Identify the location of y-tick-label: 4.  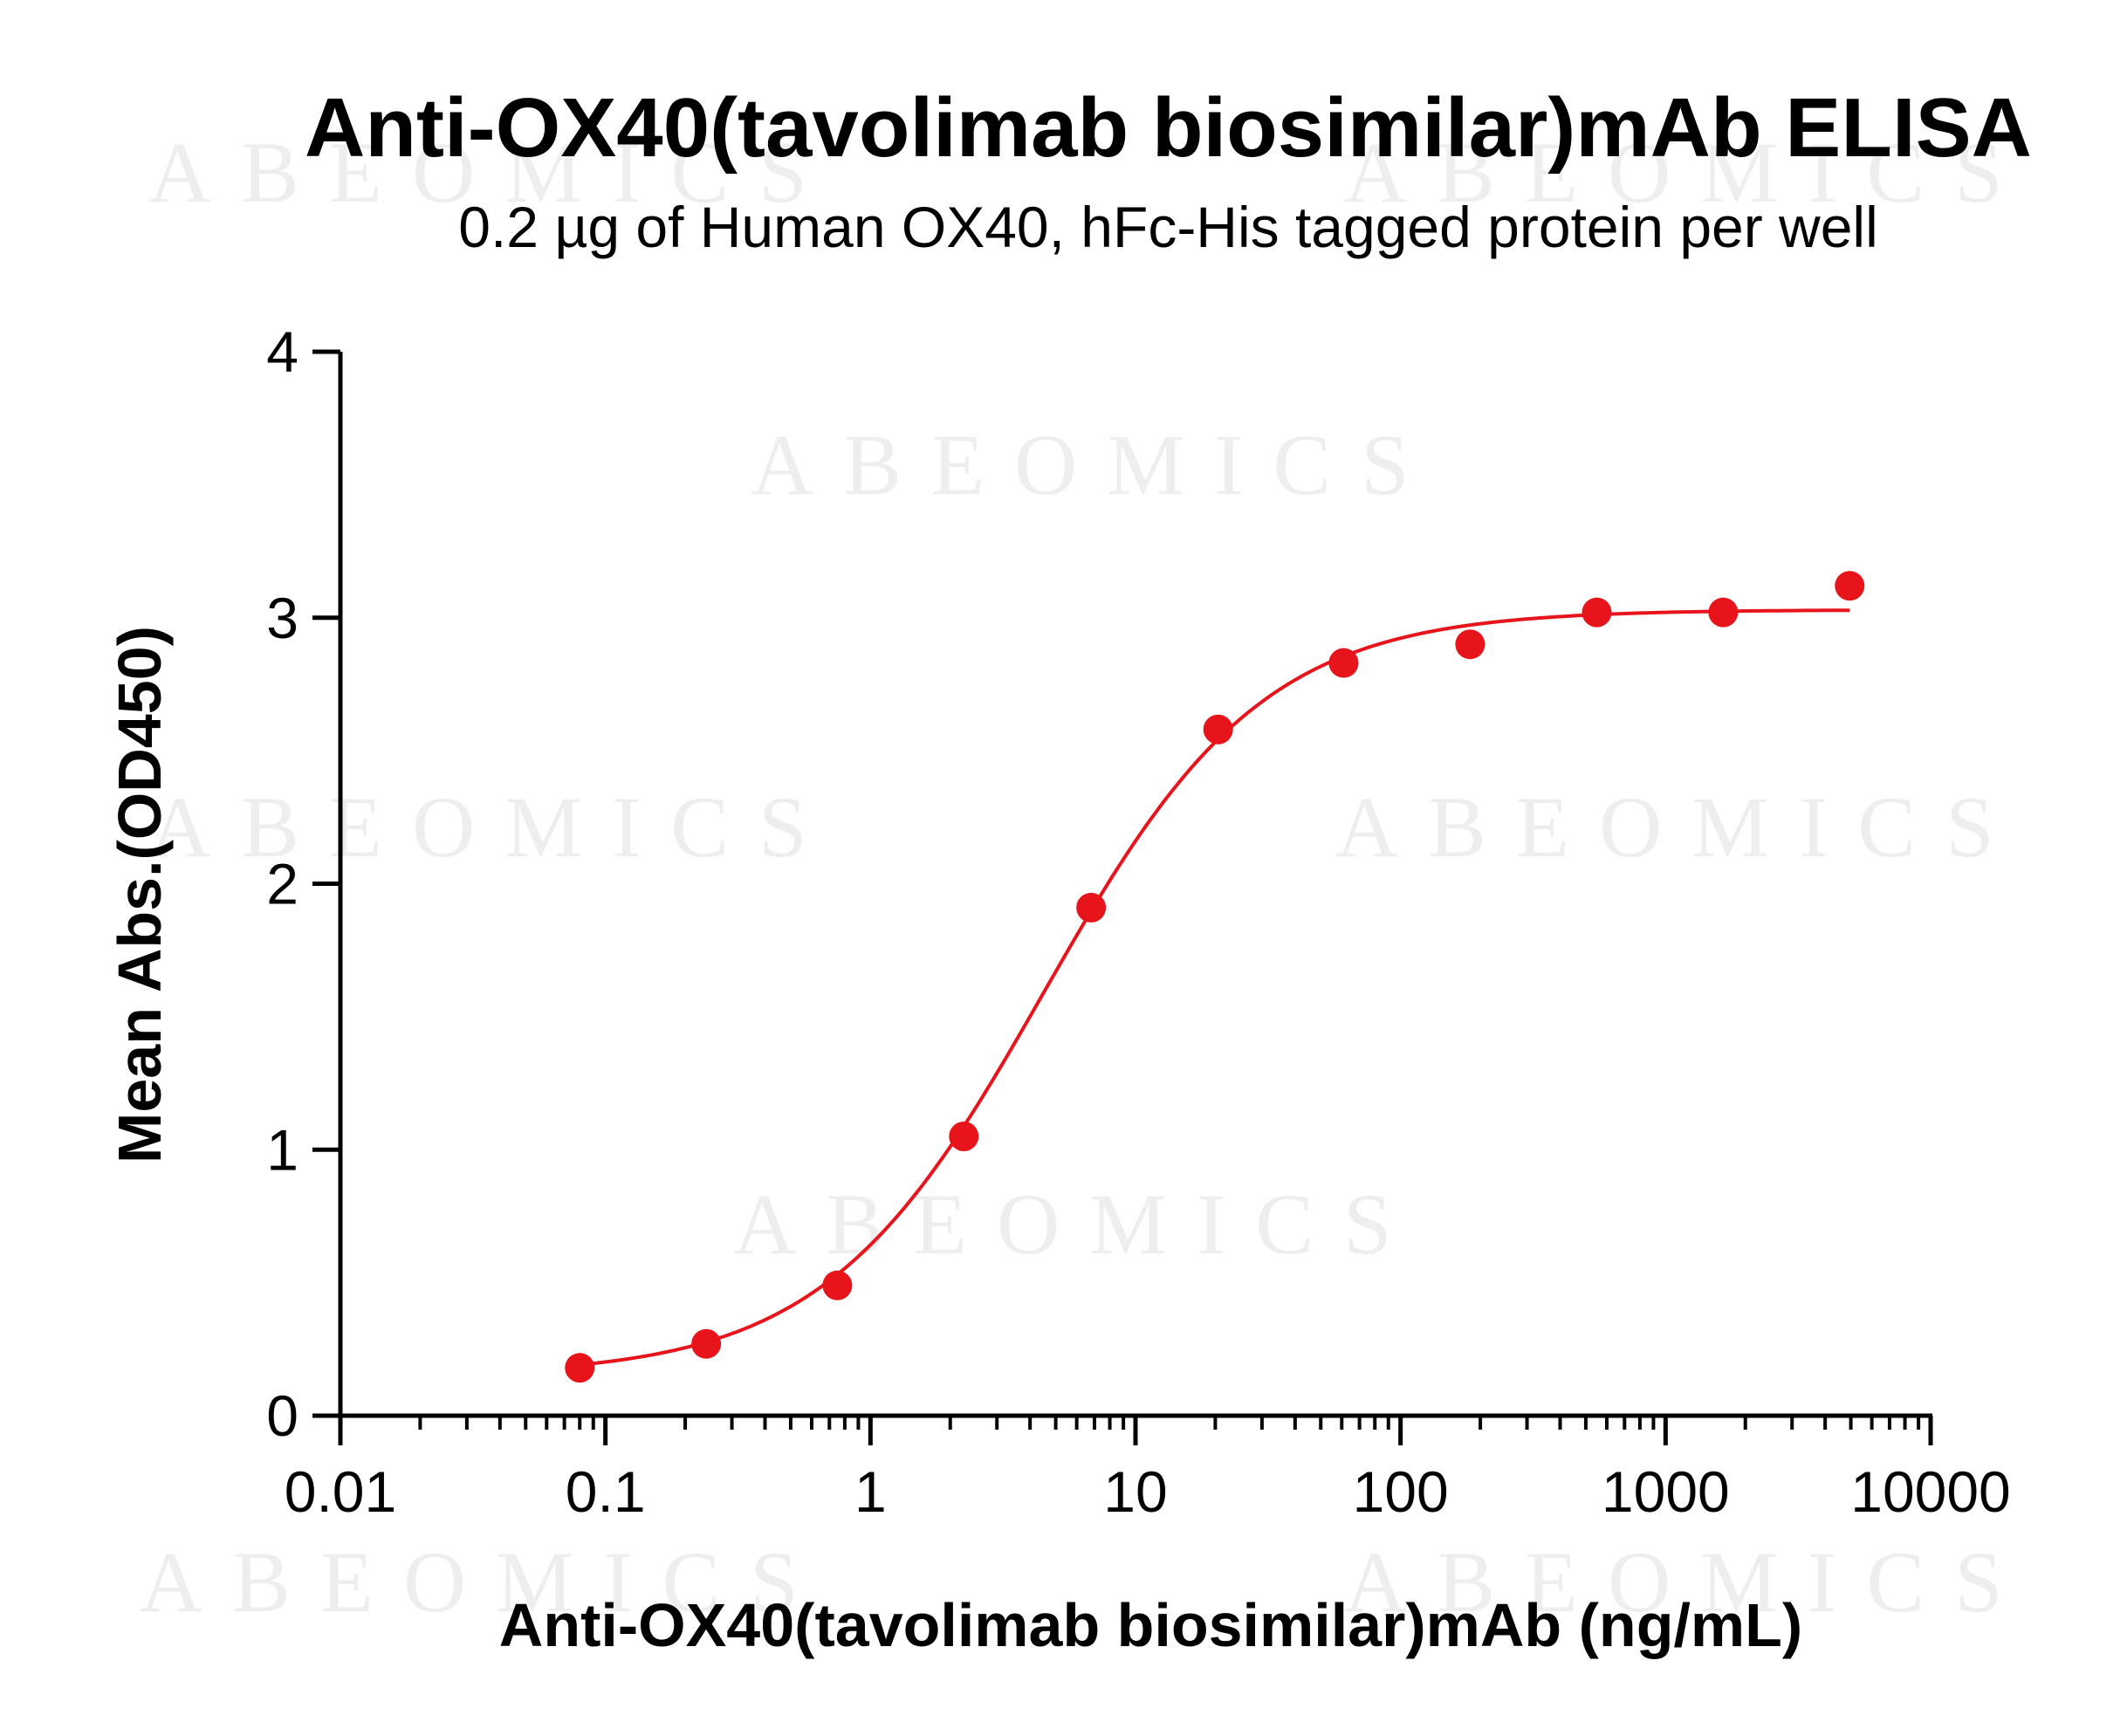
(282, 351).